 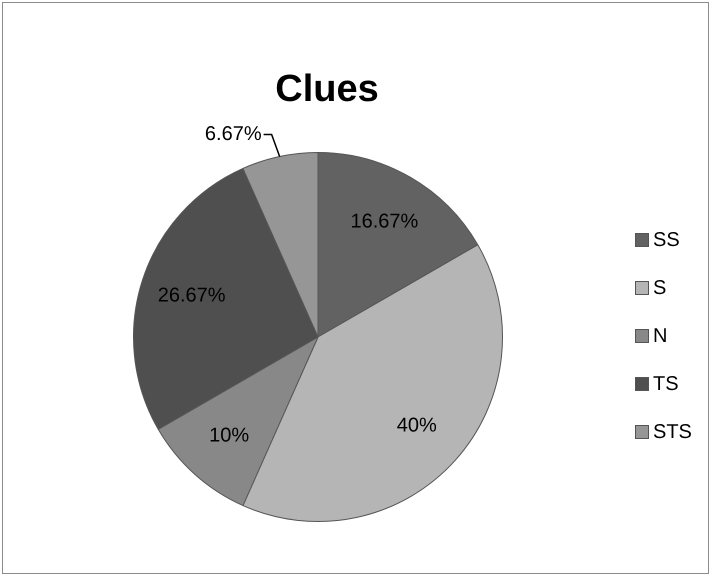 I want to click on legend-label: S, so click(x=659, y=288).